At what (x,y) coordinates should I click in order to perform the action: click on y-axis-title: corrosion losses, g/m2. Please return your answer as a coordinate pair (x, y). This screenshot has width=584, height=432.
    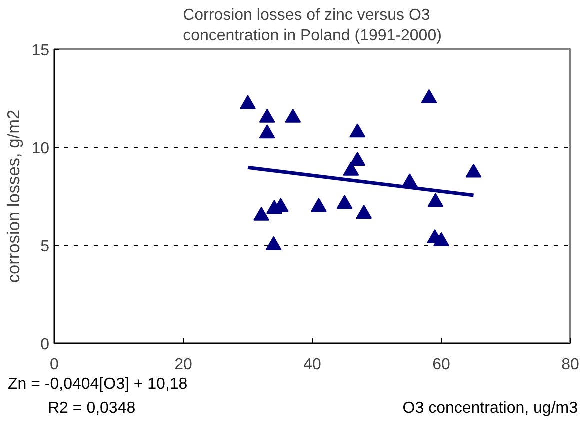
    Looking at the image, I should click on (14, 197).